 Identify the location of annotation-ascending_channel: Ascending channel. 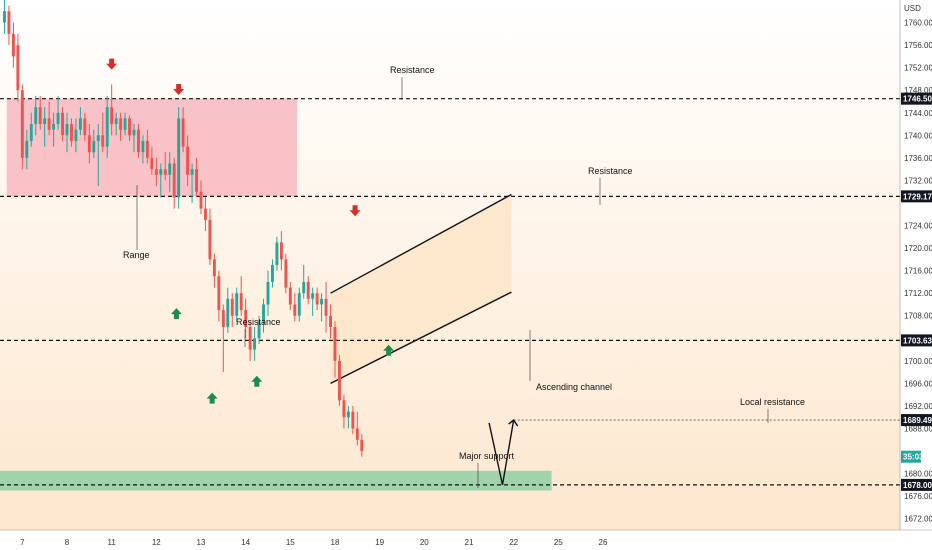
(574, 387).